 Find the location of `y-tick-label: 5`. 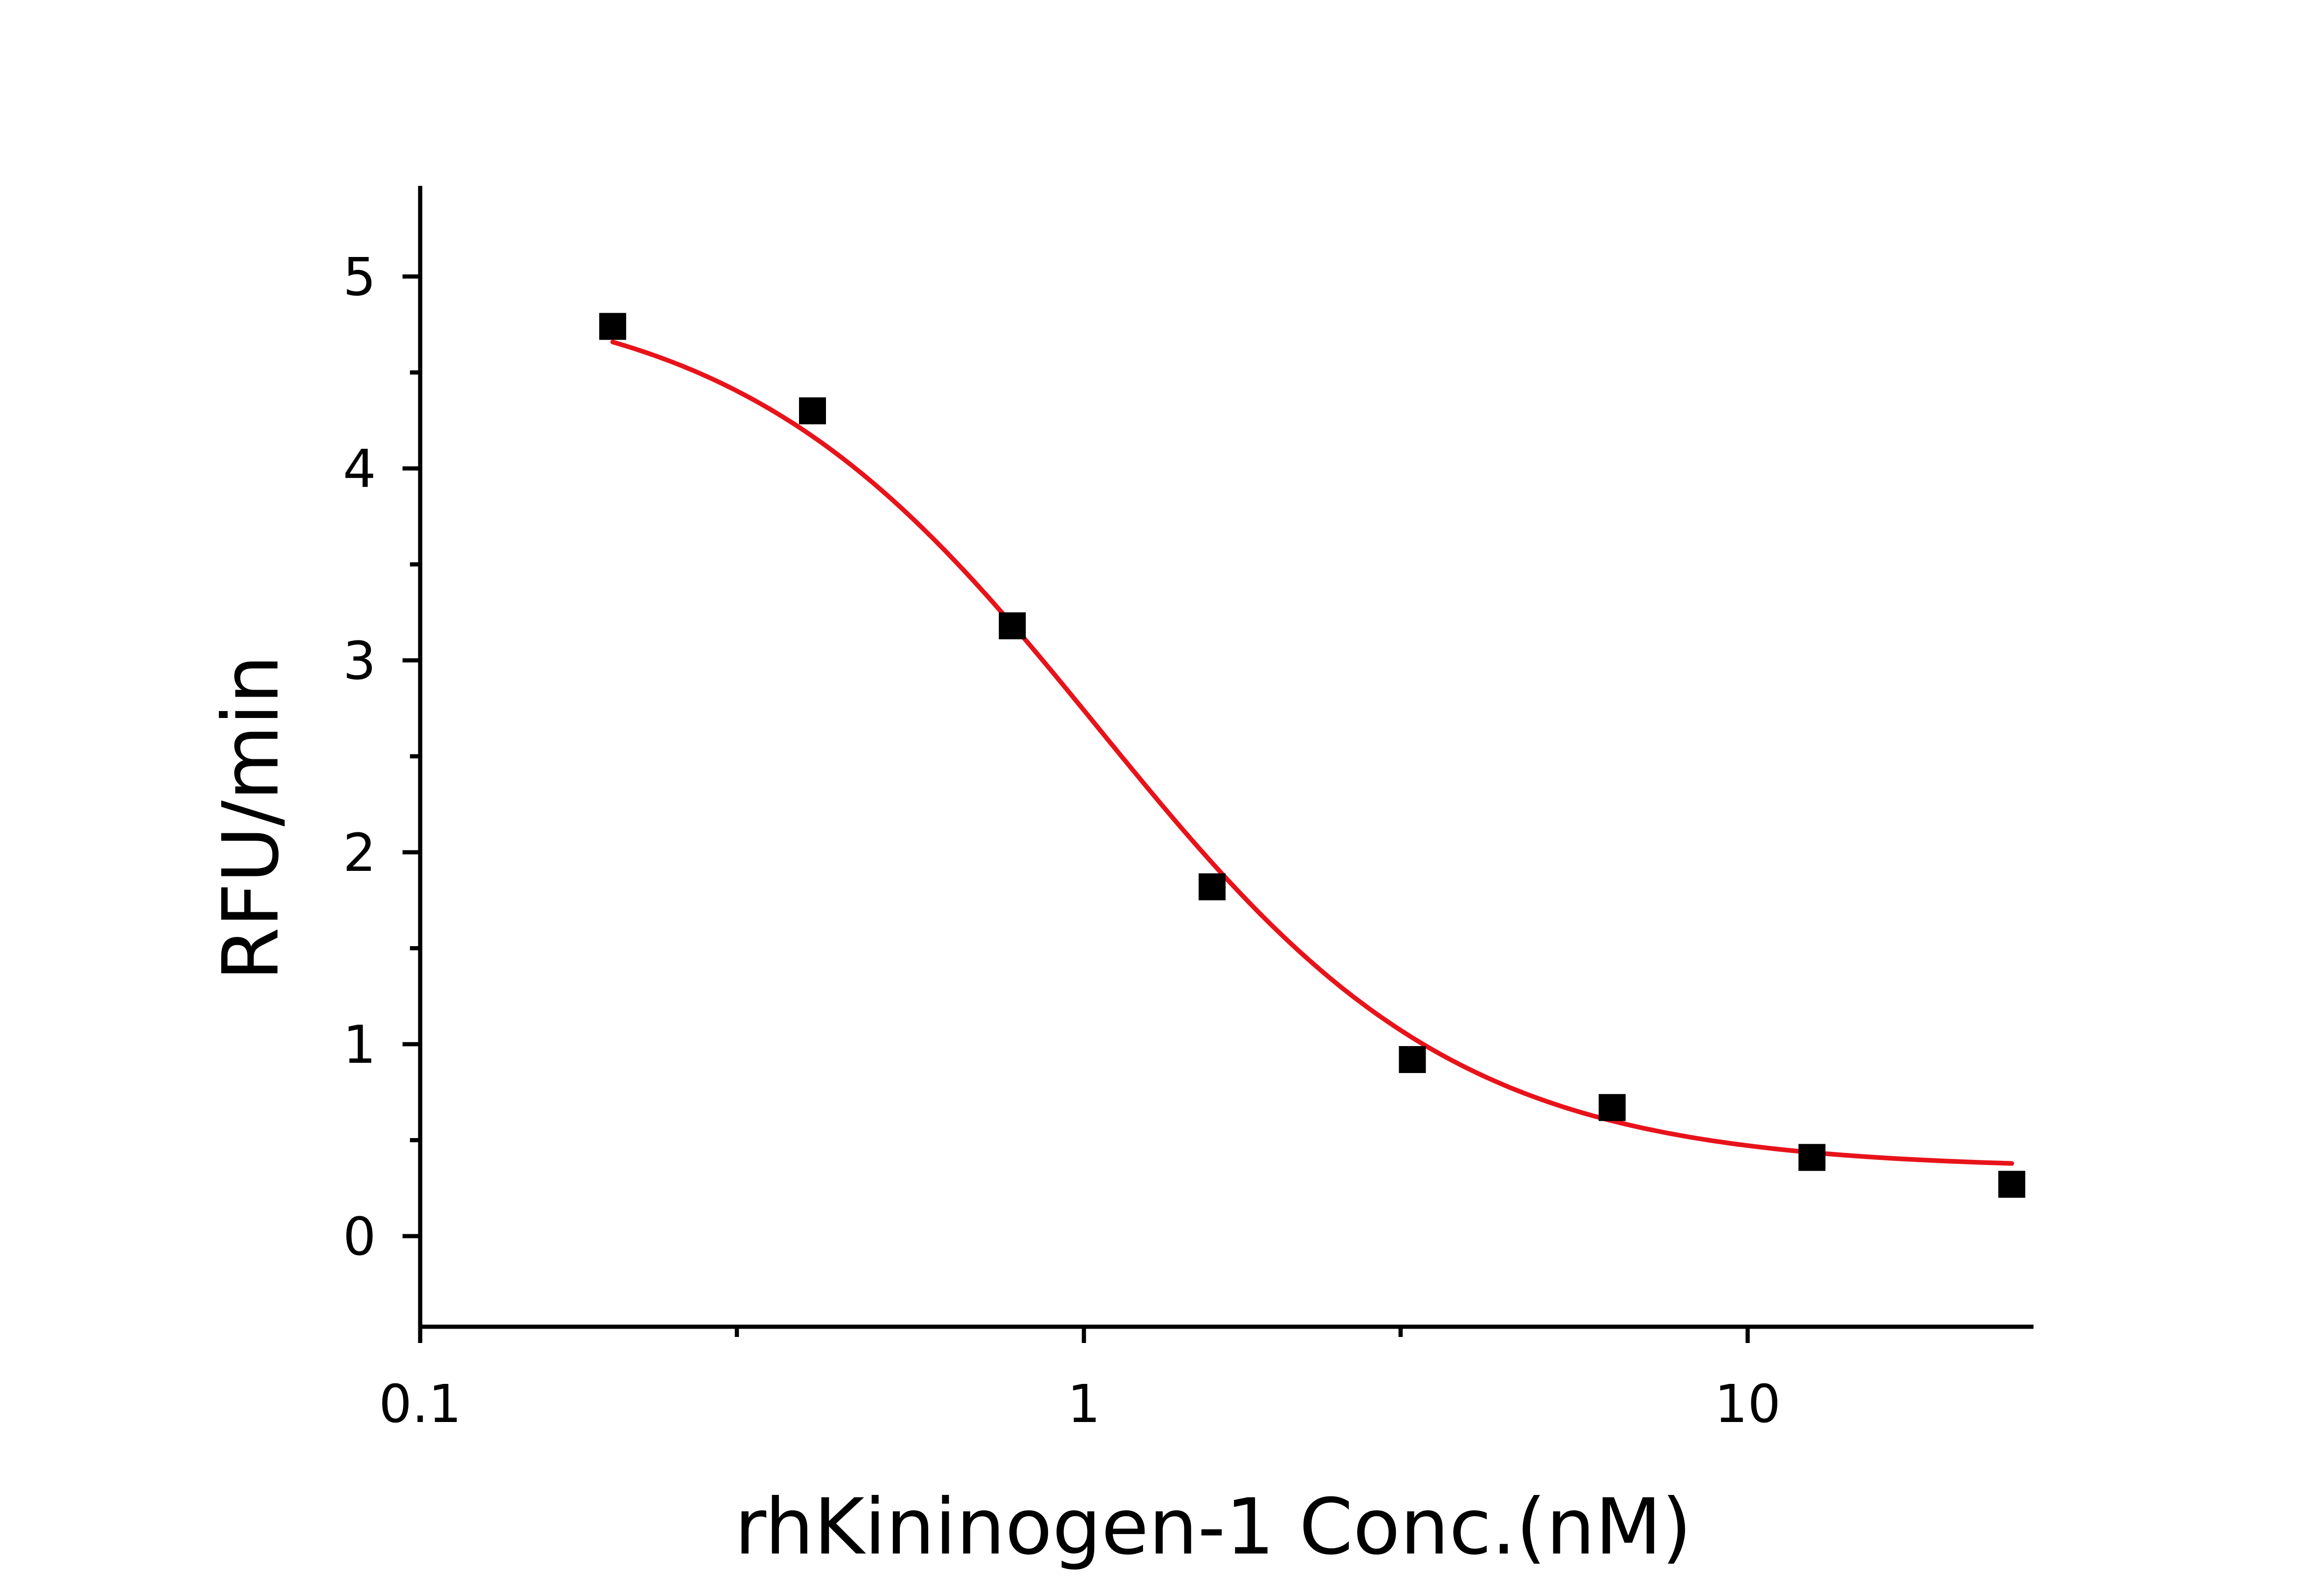

y-tick-label: 5 is located at coordinates (359, 277).